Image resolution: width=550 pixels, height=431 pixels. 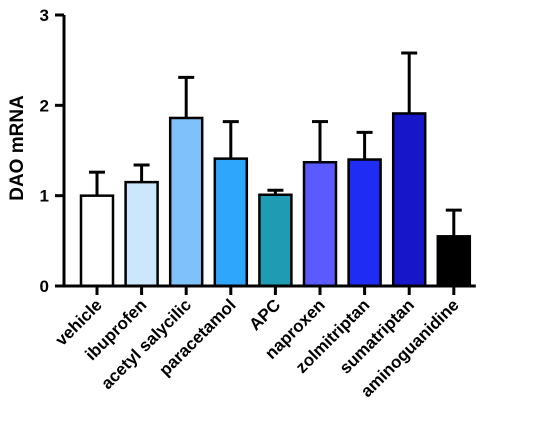 I want to click on y-tick-label: 1, so click(x=44, y=196).